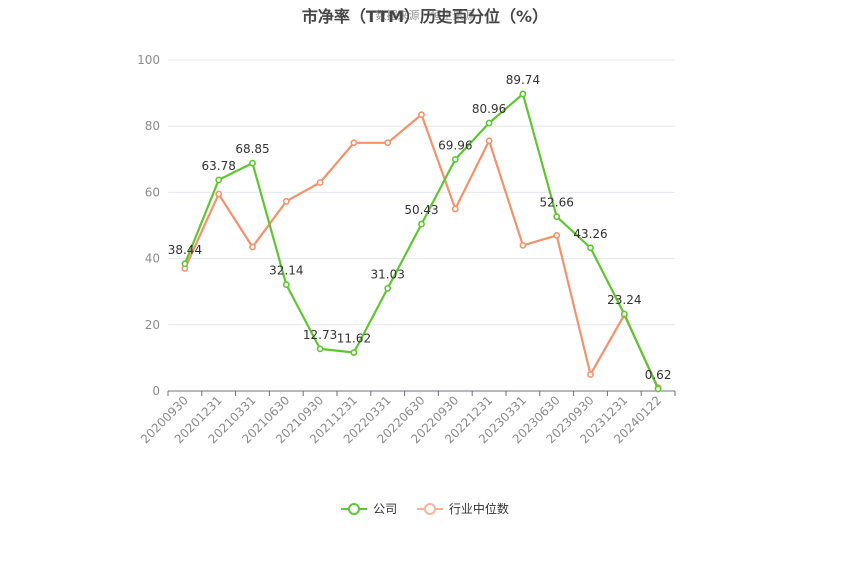 The image size is (850, 574). Describe the element at coordinates (354, 509) in the screenshot. I see `legend-swatch-company` at that location.